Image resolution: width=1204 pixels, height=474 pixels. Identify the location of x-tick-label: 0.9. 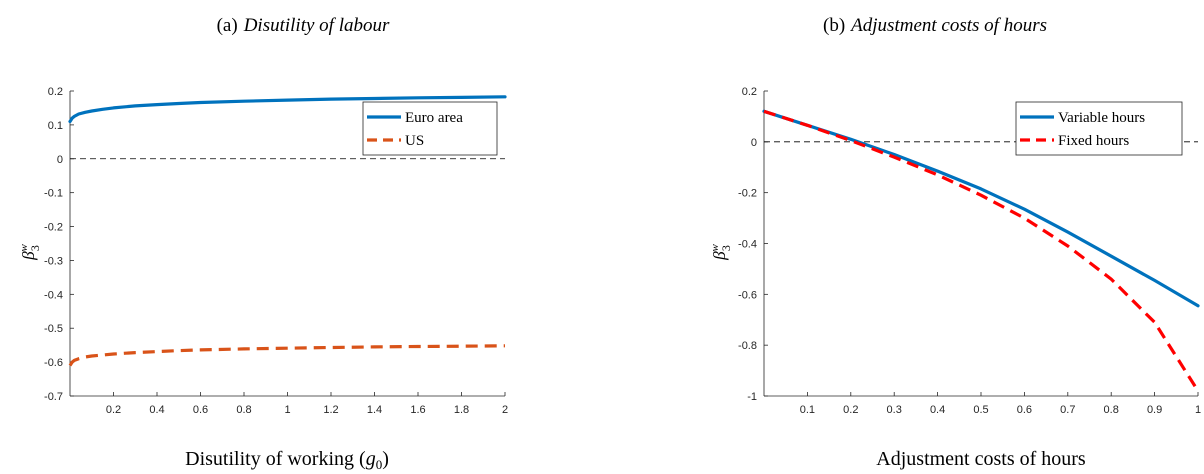
(1154, 410).